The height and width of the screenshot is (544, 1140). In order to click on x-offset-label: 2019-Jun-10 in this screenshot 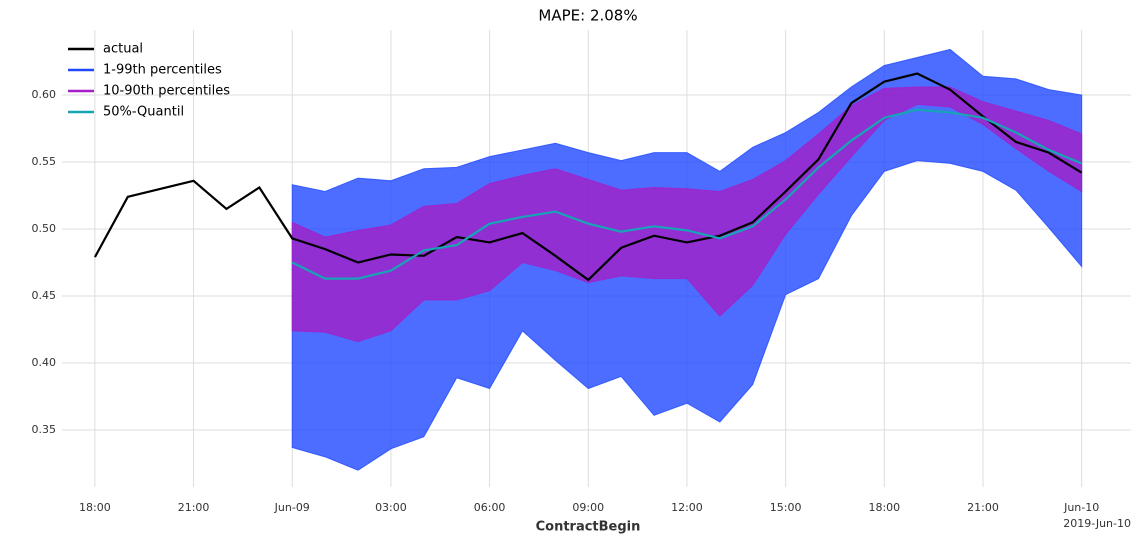, I will do `click(1097, 523)`.